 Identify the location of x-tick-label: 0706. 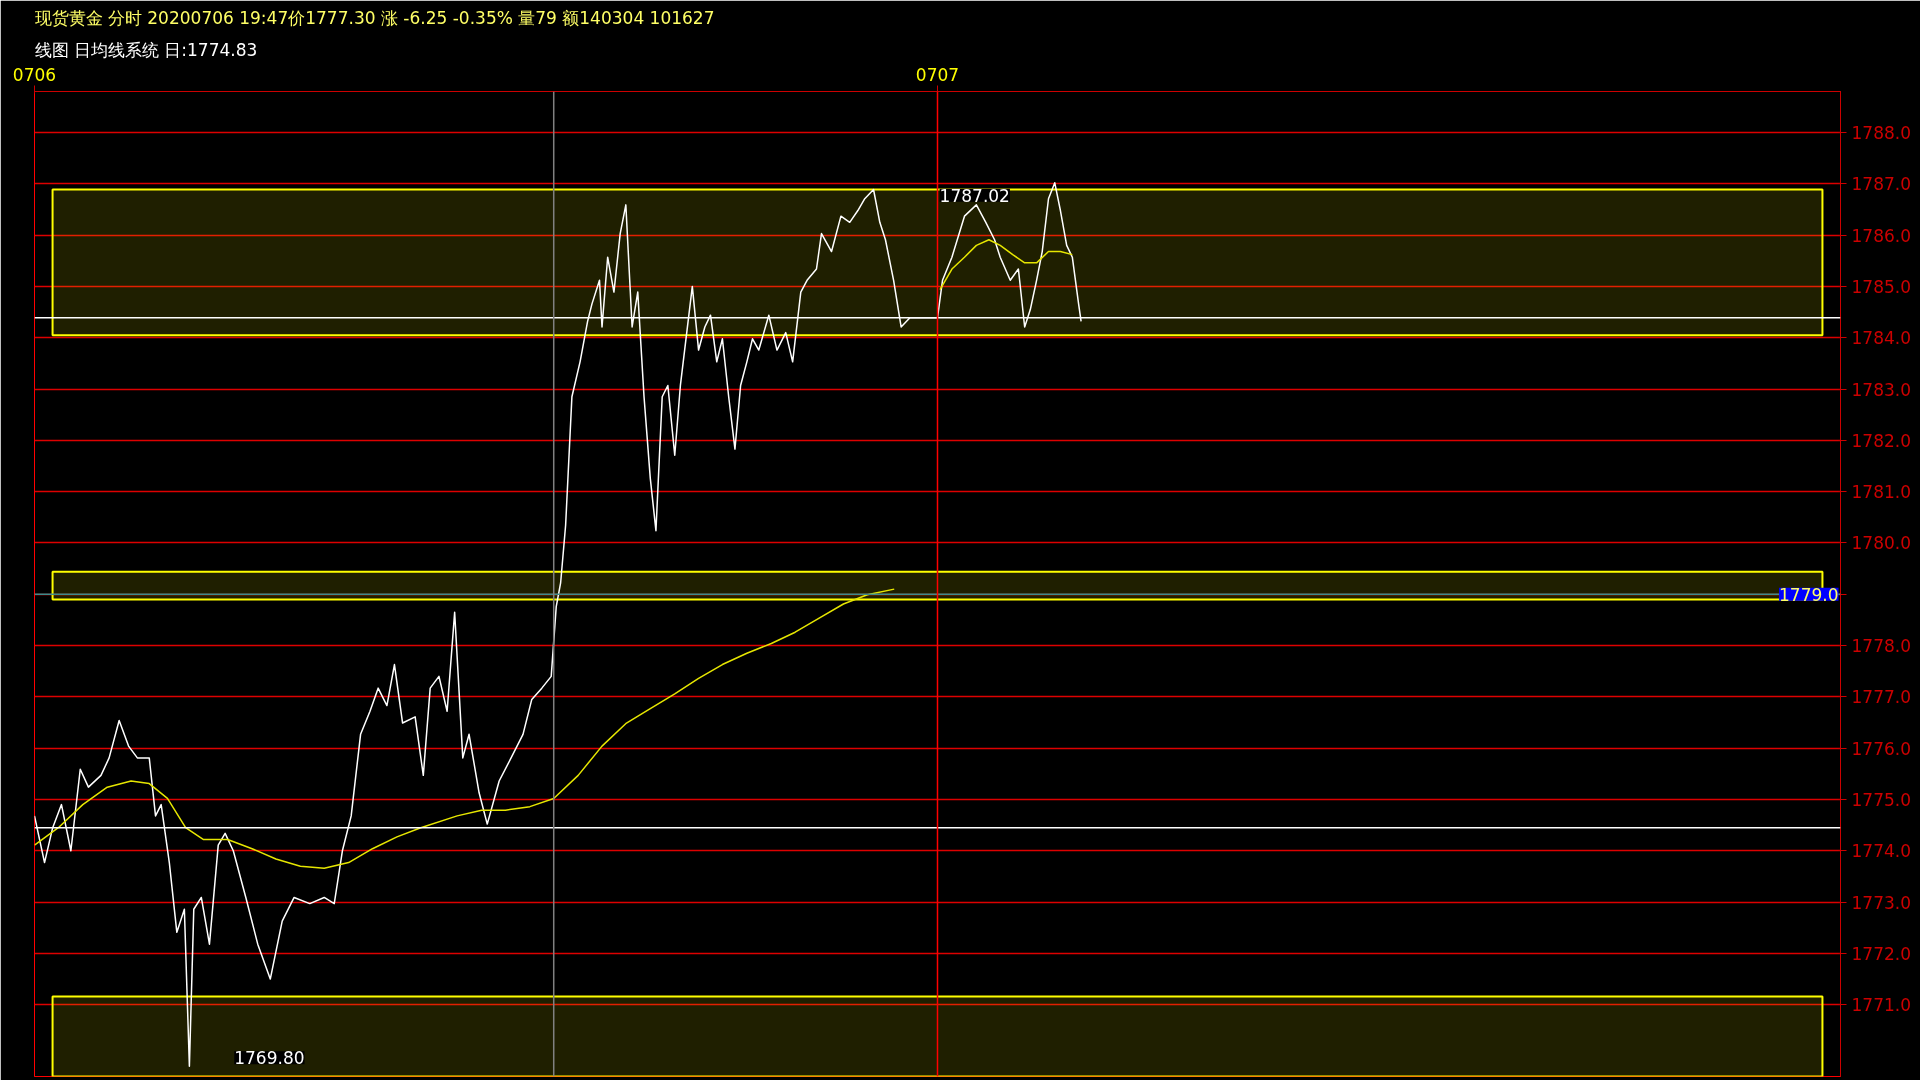
(34, 74).